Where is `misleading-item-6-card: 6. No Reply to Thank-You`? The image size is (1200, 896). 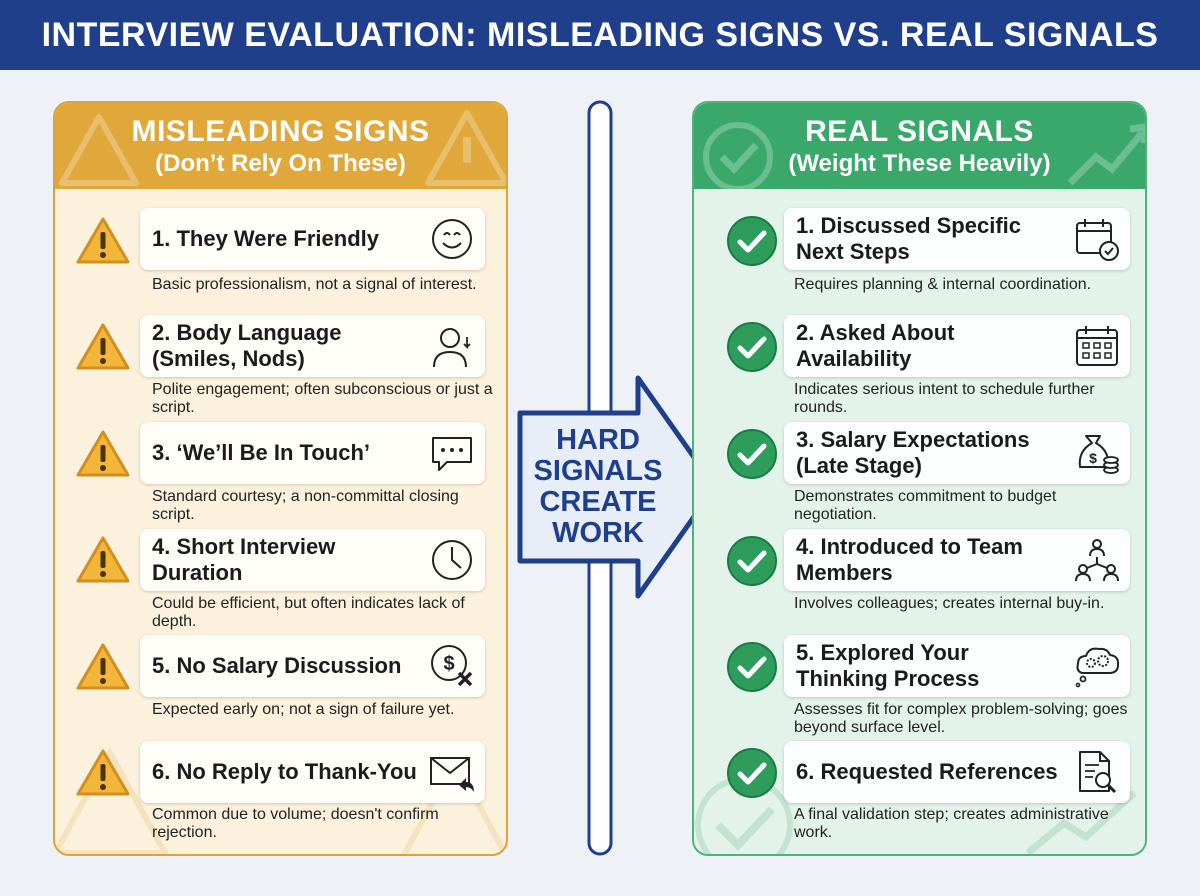
misleading-item-6-card: 6. No Reply to Thank-You is located at coordinates (312, 772).